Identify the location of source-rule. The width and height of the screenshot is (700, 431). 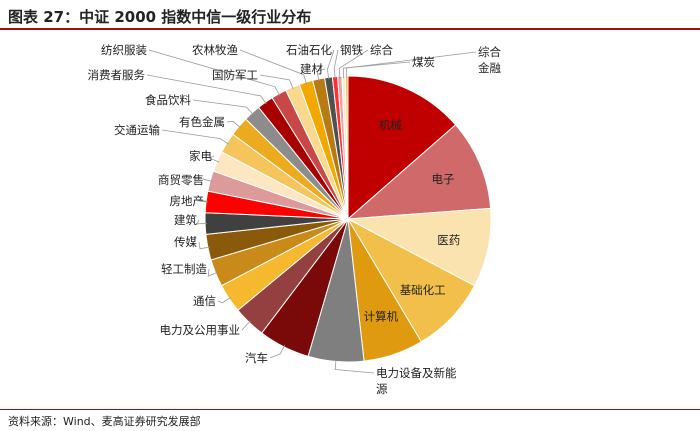
(350, 409).